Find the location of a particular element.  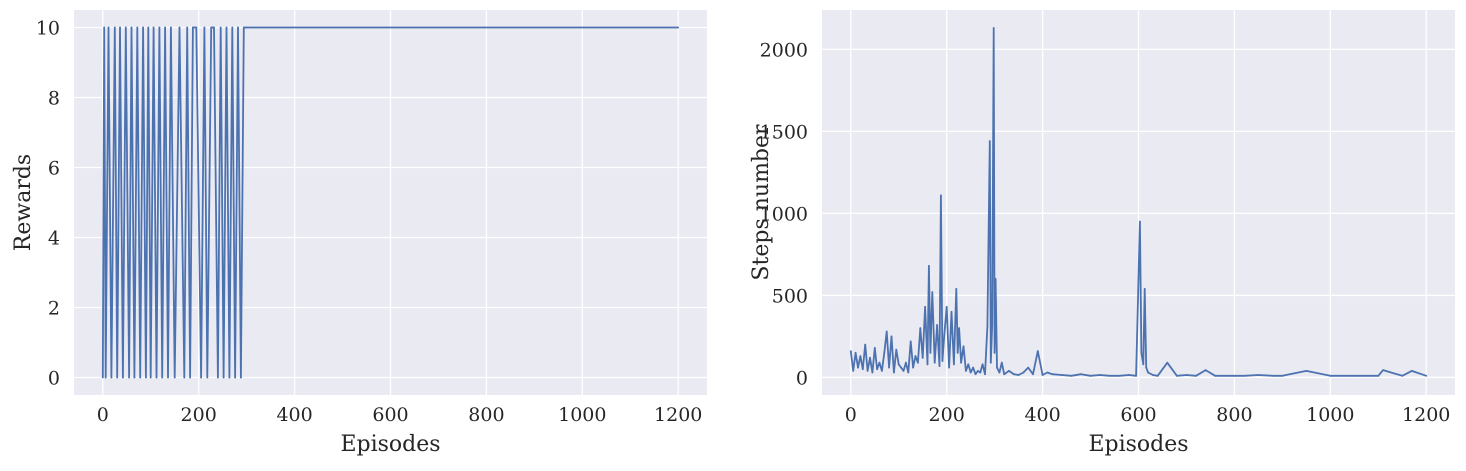

y-tick-label: 2 is located at coordinates (54, 309).